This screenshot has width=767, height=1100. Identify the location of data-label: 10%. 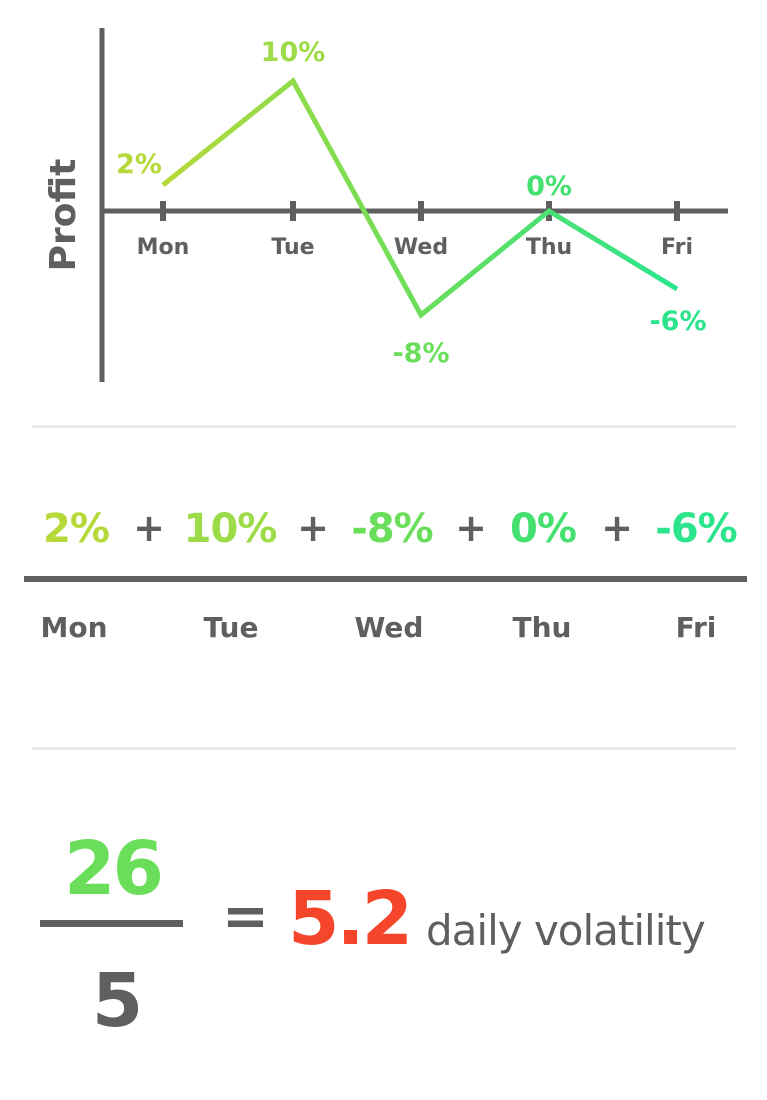
(293, 52).